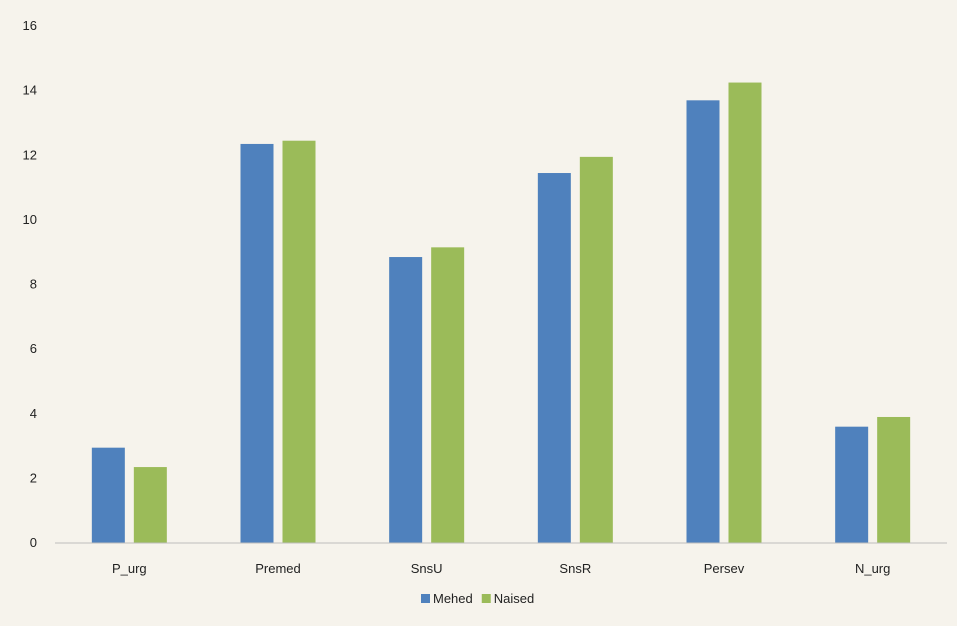 The image size is (957, 626). What do you see at coordinates (427, 568) in the screenshot?
I see `category-label: SnsU` at bounding box center [427, 568].